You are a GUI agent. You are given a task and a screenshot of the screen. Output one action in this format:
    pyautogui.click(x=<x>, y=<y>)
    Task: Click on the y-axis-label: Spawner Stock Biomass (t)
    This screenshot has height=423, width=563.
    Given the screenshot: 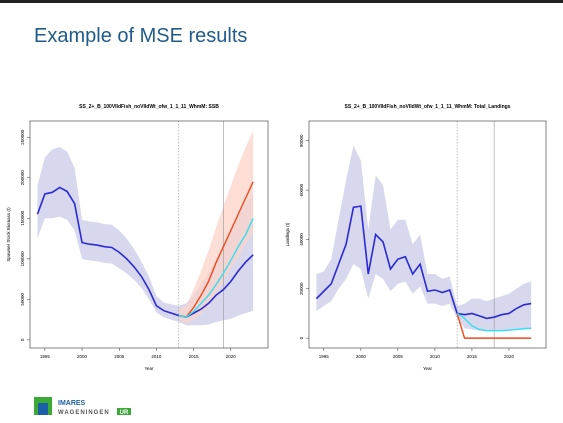 What is the action you would take?
    pyautogui.click(x=8, y=234)
    